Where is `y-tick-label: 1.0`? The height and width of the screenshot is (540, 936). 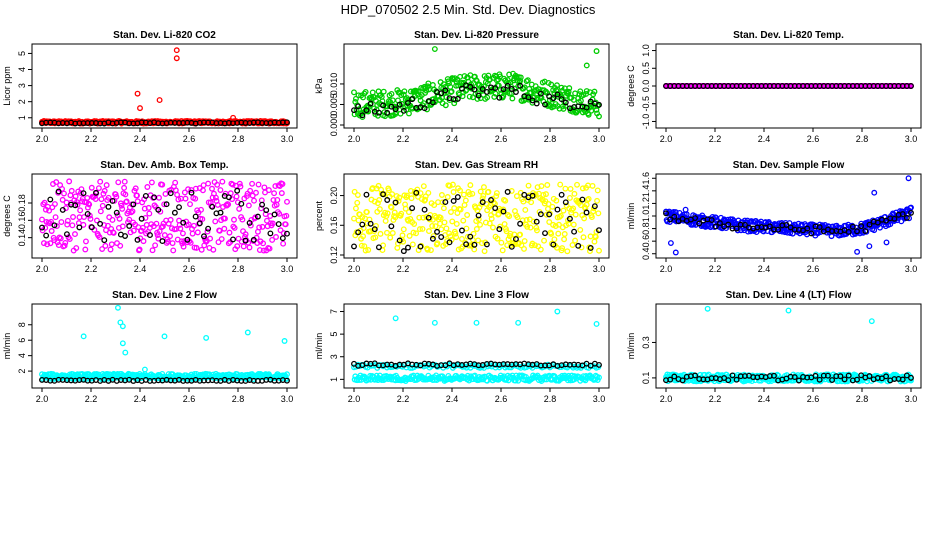
y-tick-label: 1.0 is located at coordinates (646, 216).